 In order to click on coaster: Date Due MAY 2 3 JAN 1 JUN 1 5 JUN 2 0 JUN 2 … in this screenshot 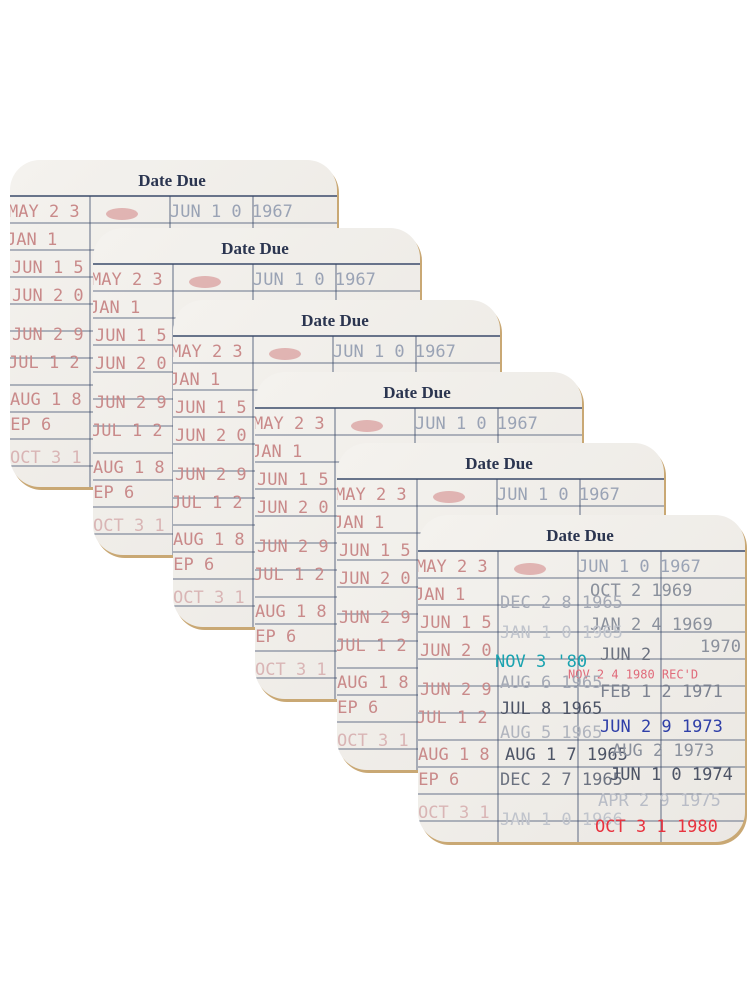, I will do `click(577, 680)`.